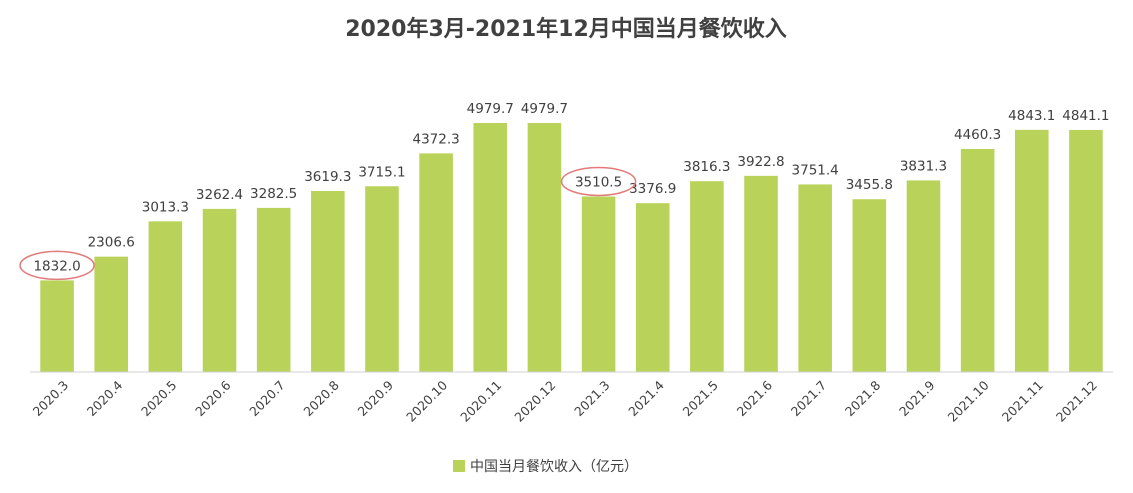  Describe the element at coordinates (815, 278) in the screenshot. I see `bar-2021.7` at that location.